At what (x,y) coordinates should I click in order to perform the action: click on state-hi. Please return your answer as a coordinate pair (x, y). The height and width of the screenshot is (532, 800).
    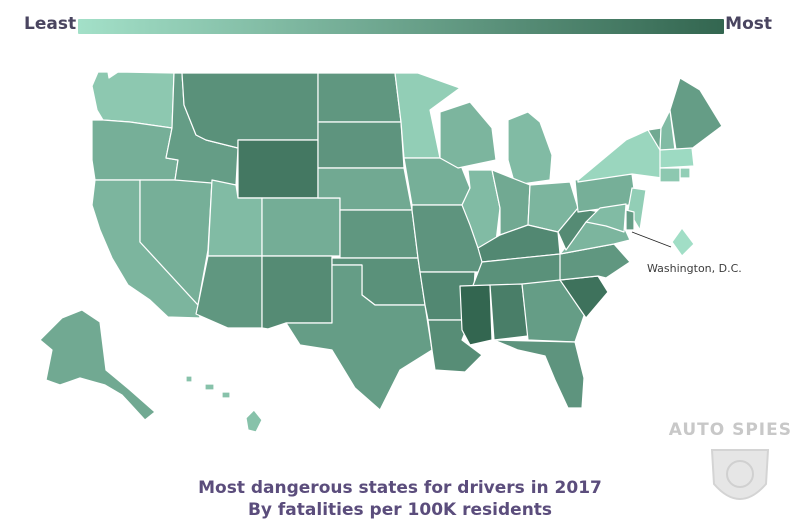
    Looking at the image, I should click on (224, 404).